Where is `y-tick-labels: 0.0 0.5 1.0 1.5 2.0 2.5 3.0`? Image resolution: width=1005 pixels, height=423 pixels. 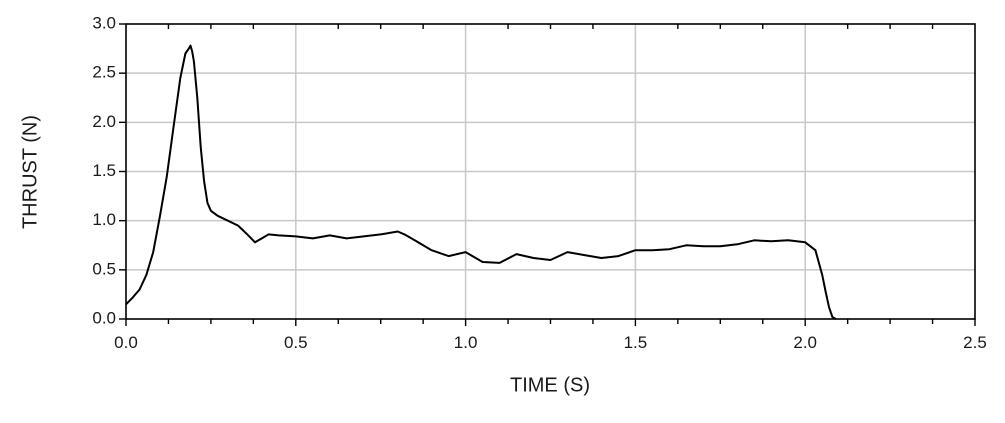 y-tick-labels: 0.0 0.5 1.0 1.5 2.0 2.5 3.0 is located at coordinates (104, 170).